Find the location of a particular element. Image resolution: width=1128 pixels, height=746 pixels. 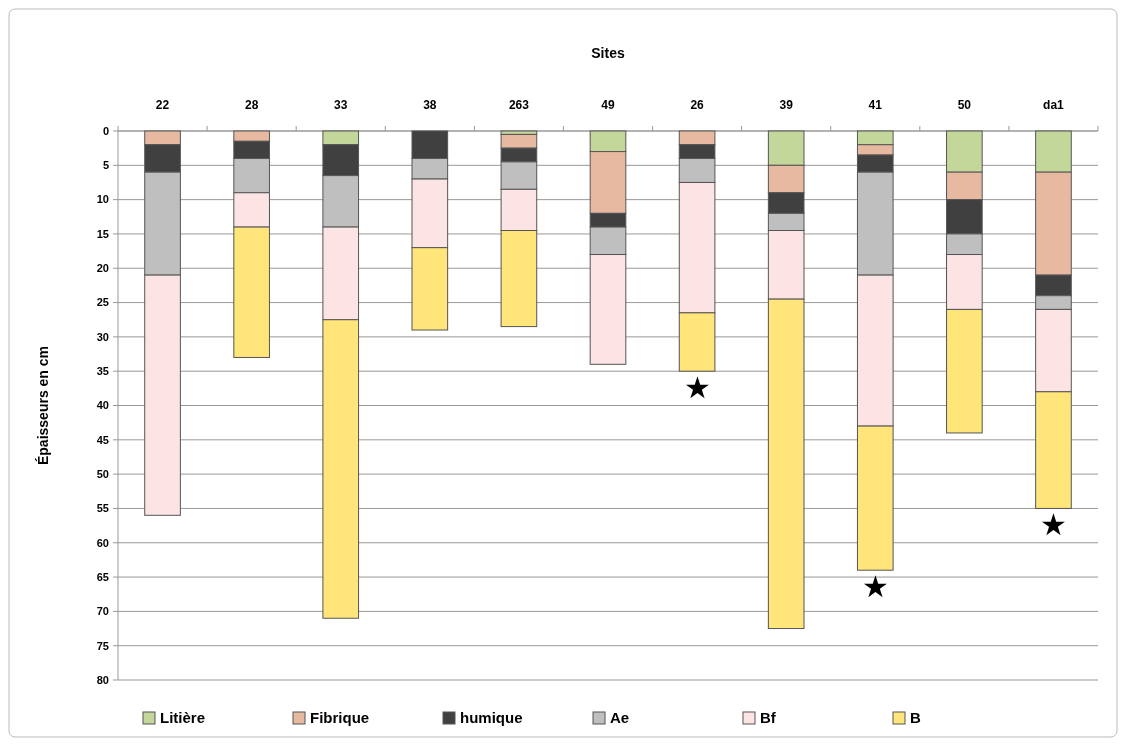

y-tick-label: 50 is located at coordinates (102, 473).